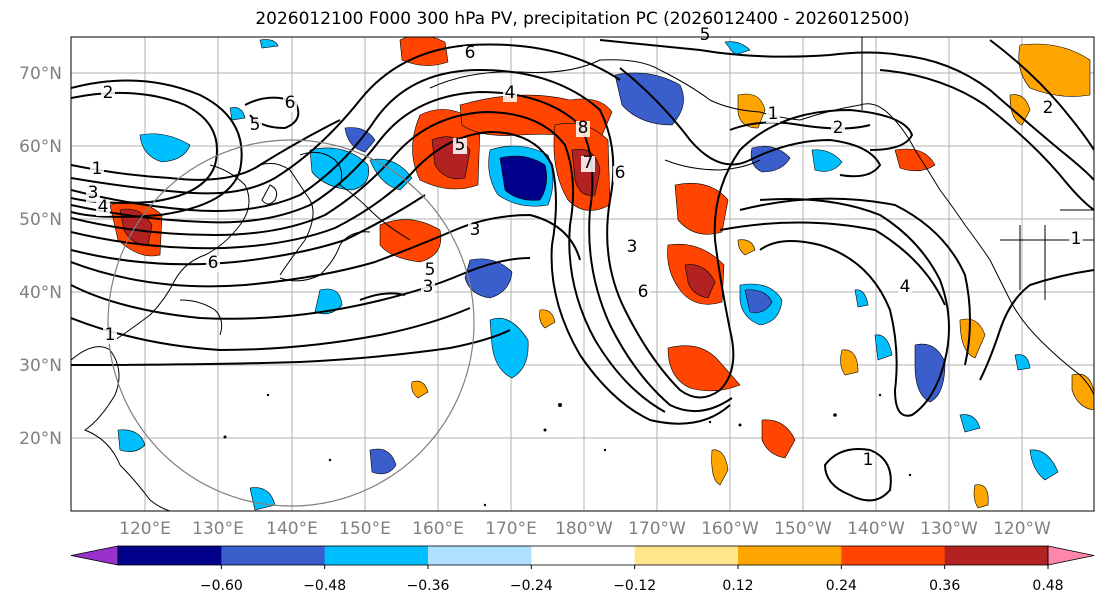 Image resolution: width=1105 pixels, height=604 pixels. Describe the element at coordinates (428, 586) in the screenshot. I see `colorbar-tick-label: −0.36` at that location.